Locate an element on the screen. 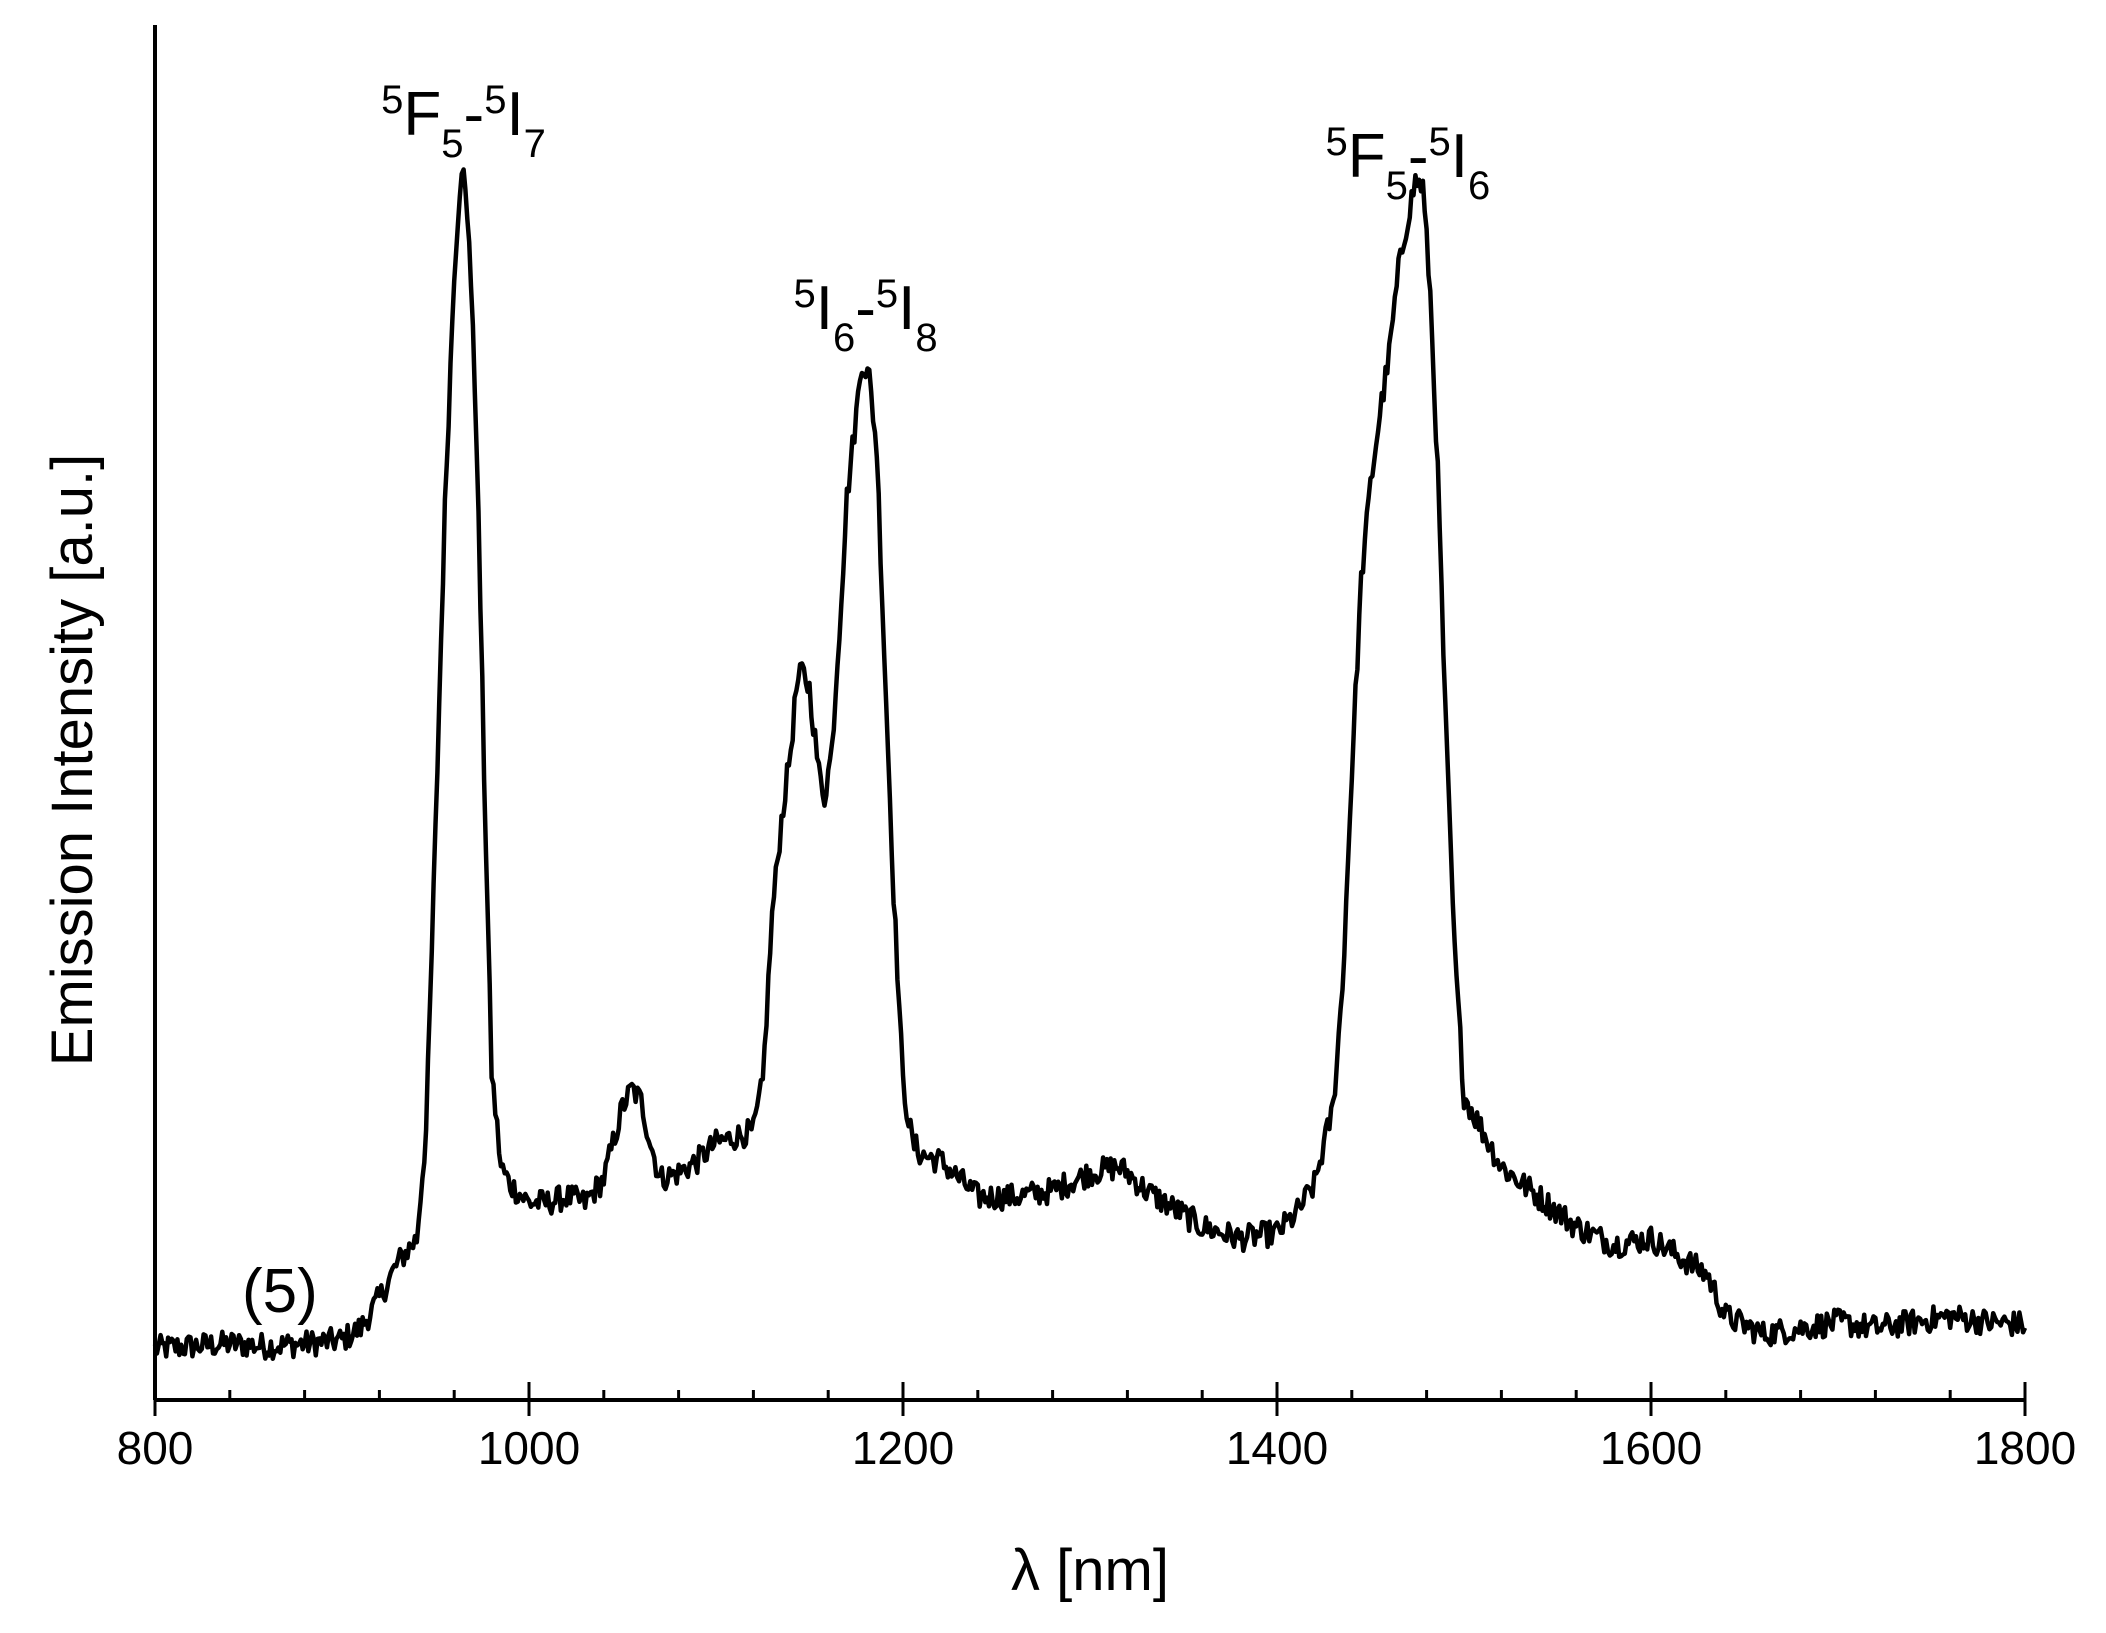 The image size is (2106, 1633). peak-label-1: 5F5-5I7 is located at coordinates (463, 122).